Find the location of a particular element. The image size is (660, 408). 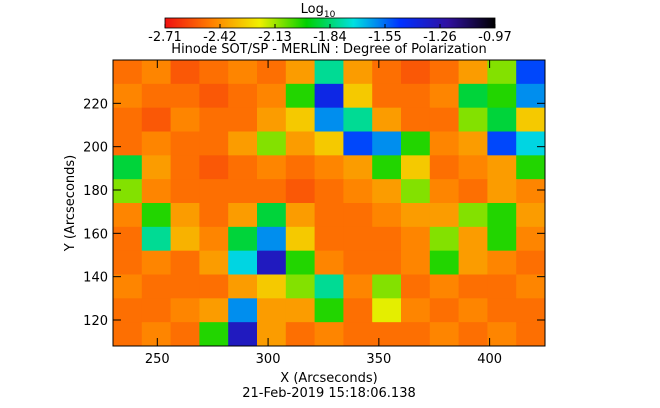

colorbar-tick-label: -1.84 is located at coordinates (330, 37).